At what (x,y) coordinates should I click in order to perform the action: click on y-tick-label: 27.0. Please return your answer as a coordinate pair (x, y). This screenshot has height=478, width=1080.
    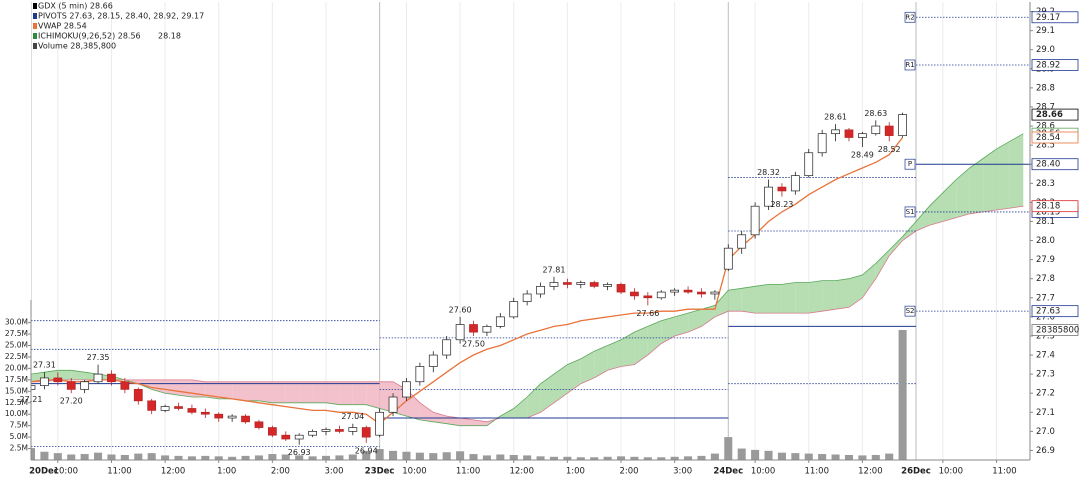
    Looking at the image, I should click on (1045, 432).